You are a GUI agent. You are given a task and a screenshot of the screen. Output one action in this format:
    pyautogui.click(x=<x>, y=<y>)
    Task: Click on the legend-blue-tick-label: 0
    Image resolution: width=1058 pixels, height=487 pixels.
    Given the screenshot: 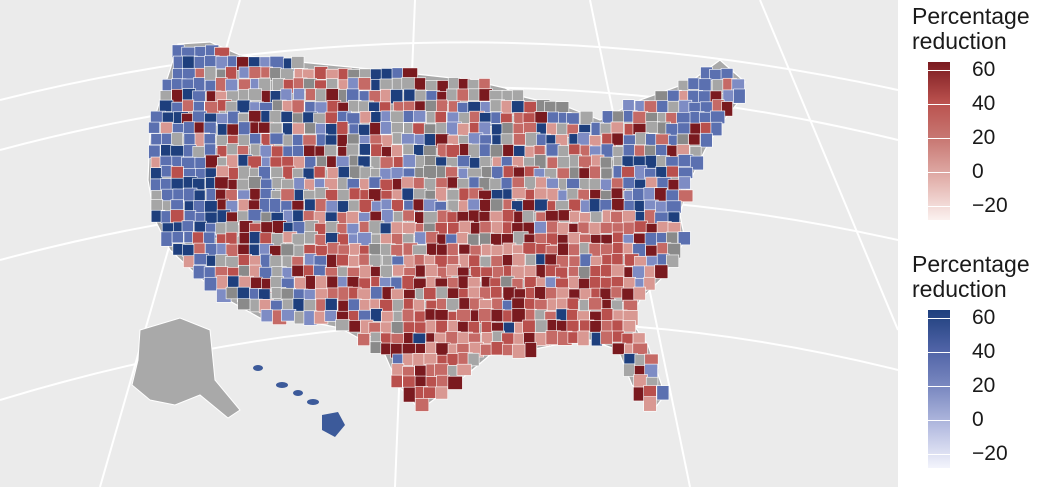 What is the action you would take?
    pyautogui.click(x=978, y=419)
    